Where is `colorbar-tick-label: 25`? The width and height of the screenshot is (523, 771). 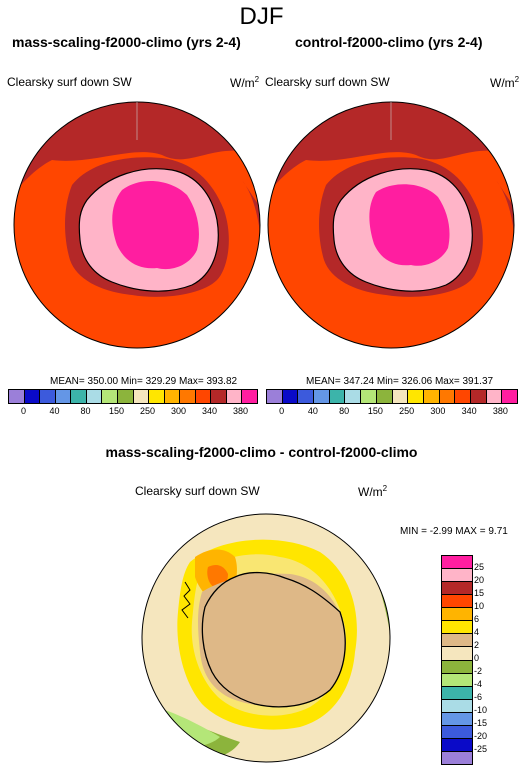 colorbar-tick-label: 25 is located at coordinates (479, 567).